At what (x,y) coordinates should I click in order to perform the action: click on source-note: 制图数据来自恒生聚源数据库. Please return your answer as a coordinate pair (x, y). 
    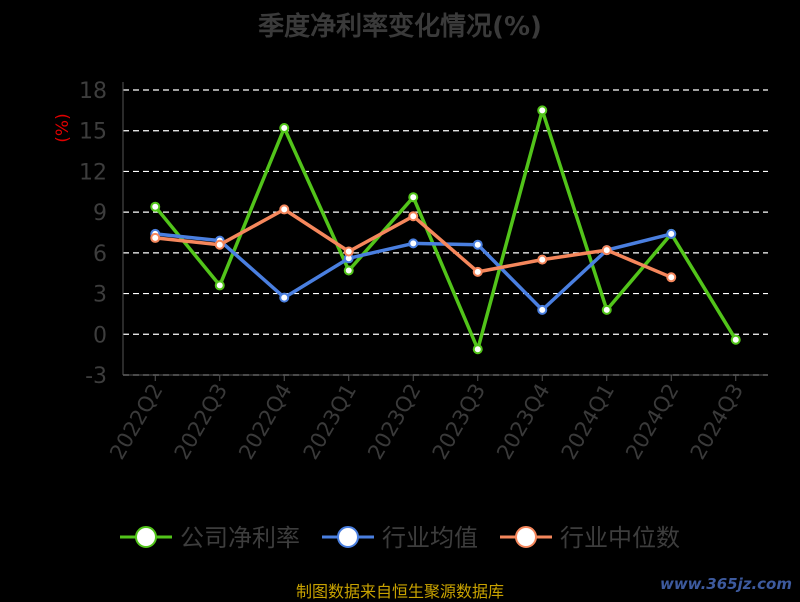
    Looking at the image, I should click on (399, 591).